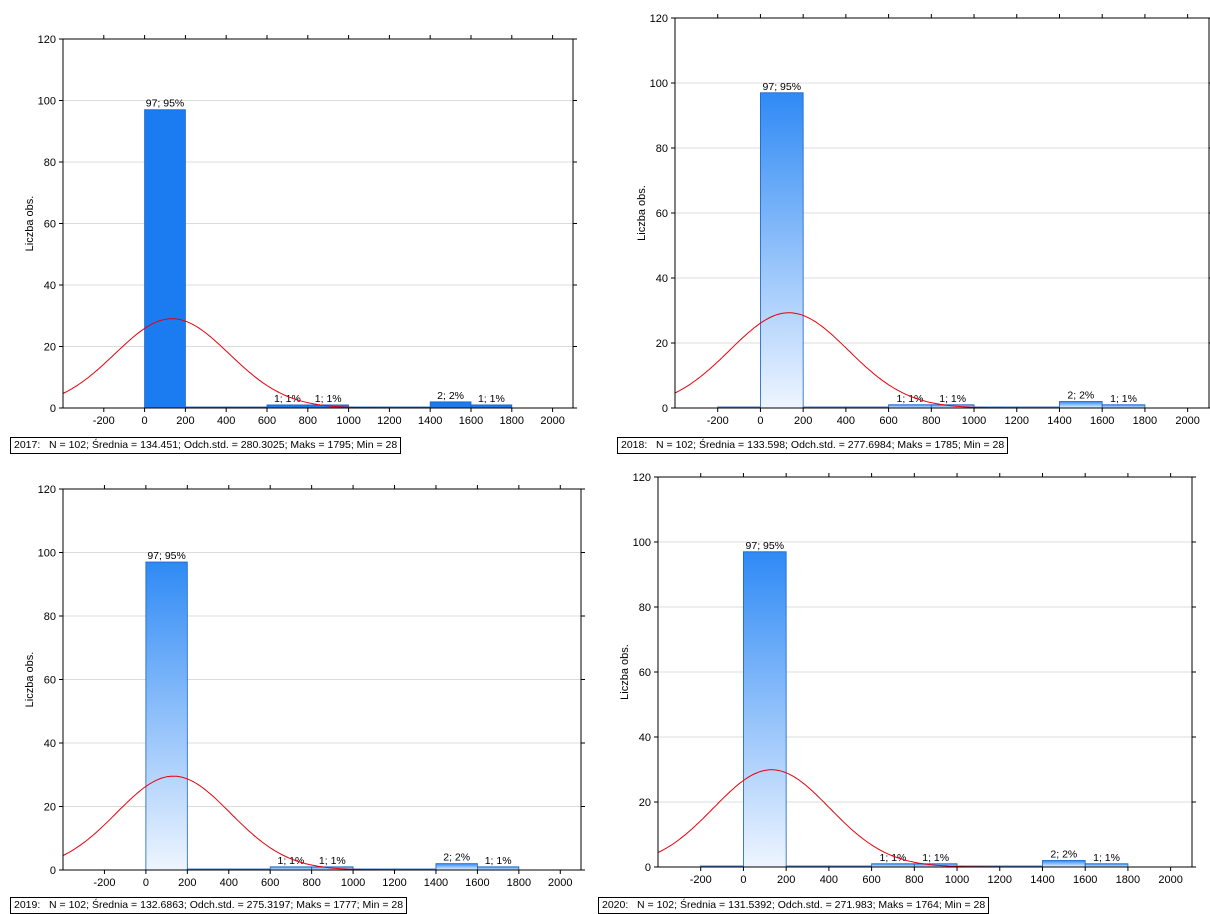 This screenshot has height=914, width=1210. Describe the element at coordinates (27, 905) in the screenshot. I see `stats-year-2019: 2019:` at that location.